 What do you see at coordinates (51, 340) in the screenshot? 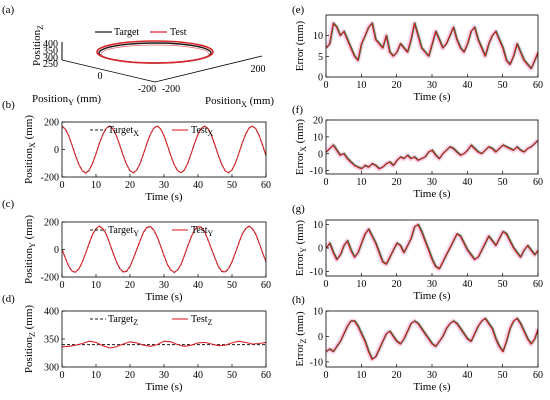
I see `y-tick-label: 350` at bounding box center [51, 340].